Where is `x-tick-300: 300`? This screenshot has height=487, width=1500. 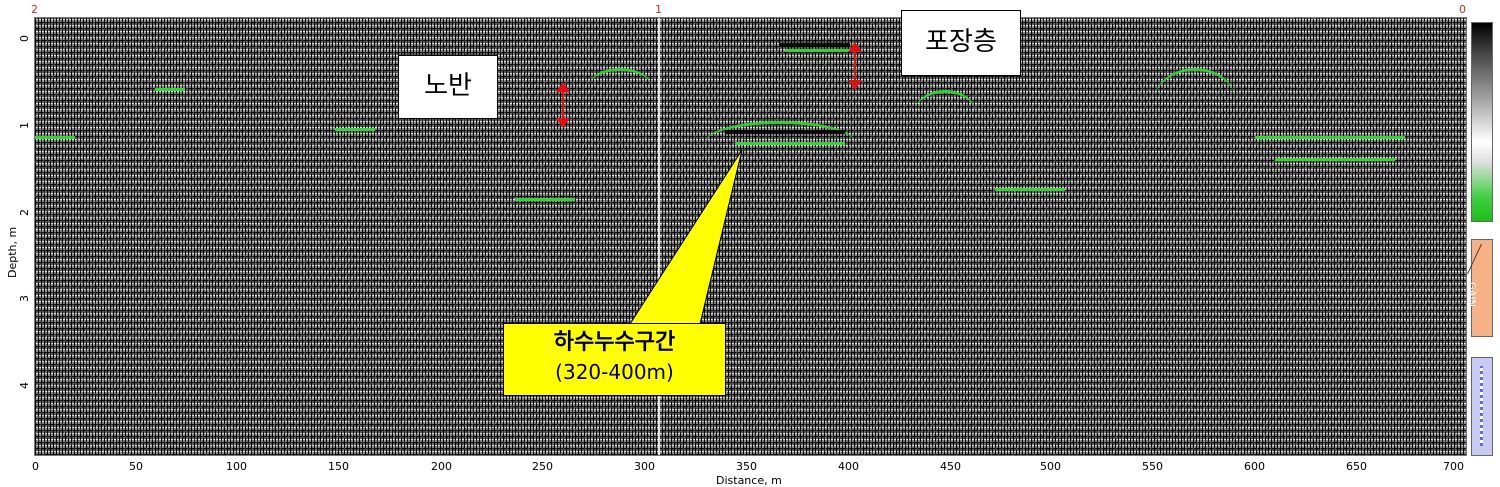 x-tick-300: 300 is located at coordinates (644, 466).